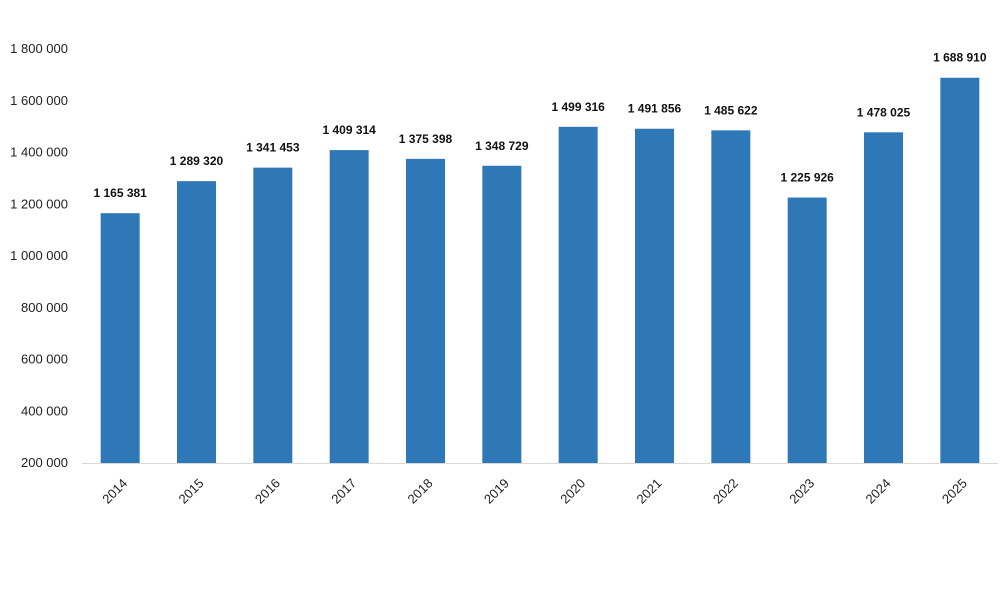  Describe the element at coordinates (807, 178) in the screenshot. I see `data-label-2023: 1 225 926` at that location.